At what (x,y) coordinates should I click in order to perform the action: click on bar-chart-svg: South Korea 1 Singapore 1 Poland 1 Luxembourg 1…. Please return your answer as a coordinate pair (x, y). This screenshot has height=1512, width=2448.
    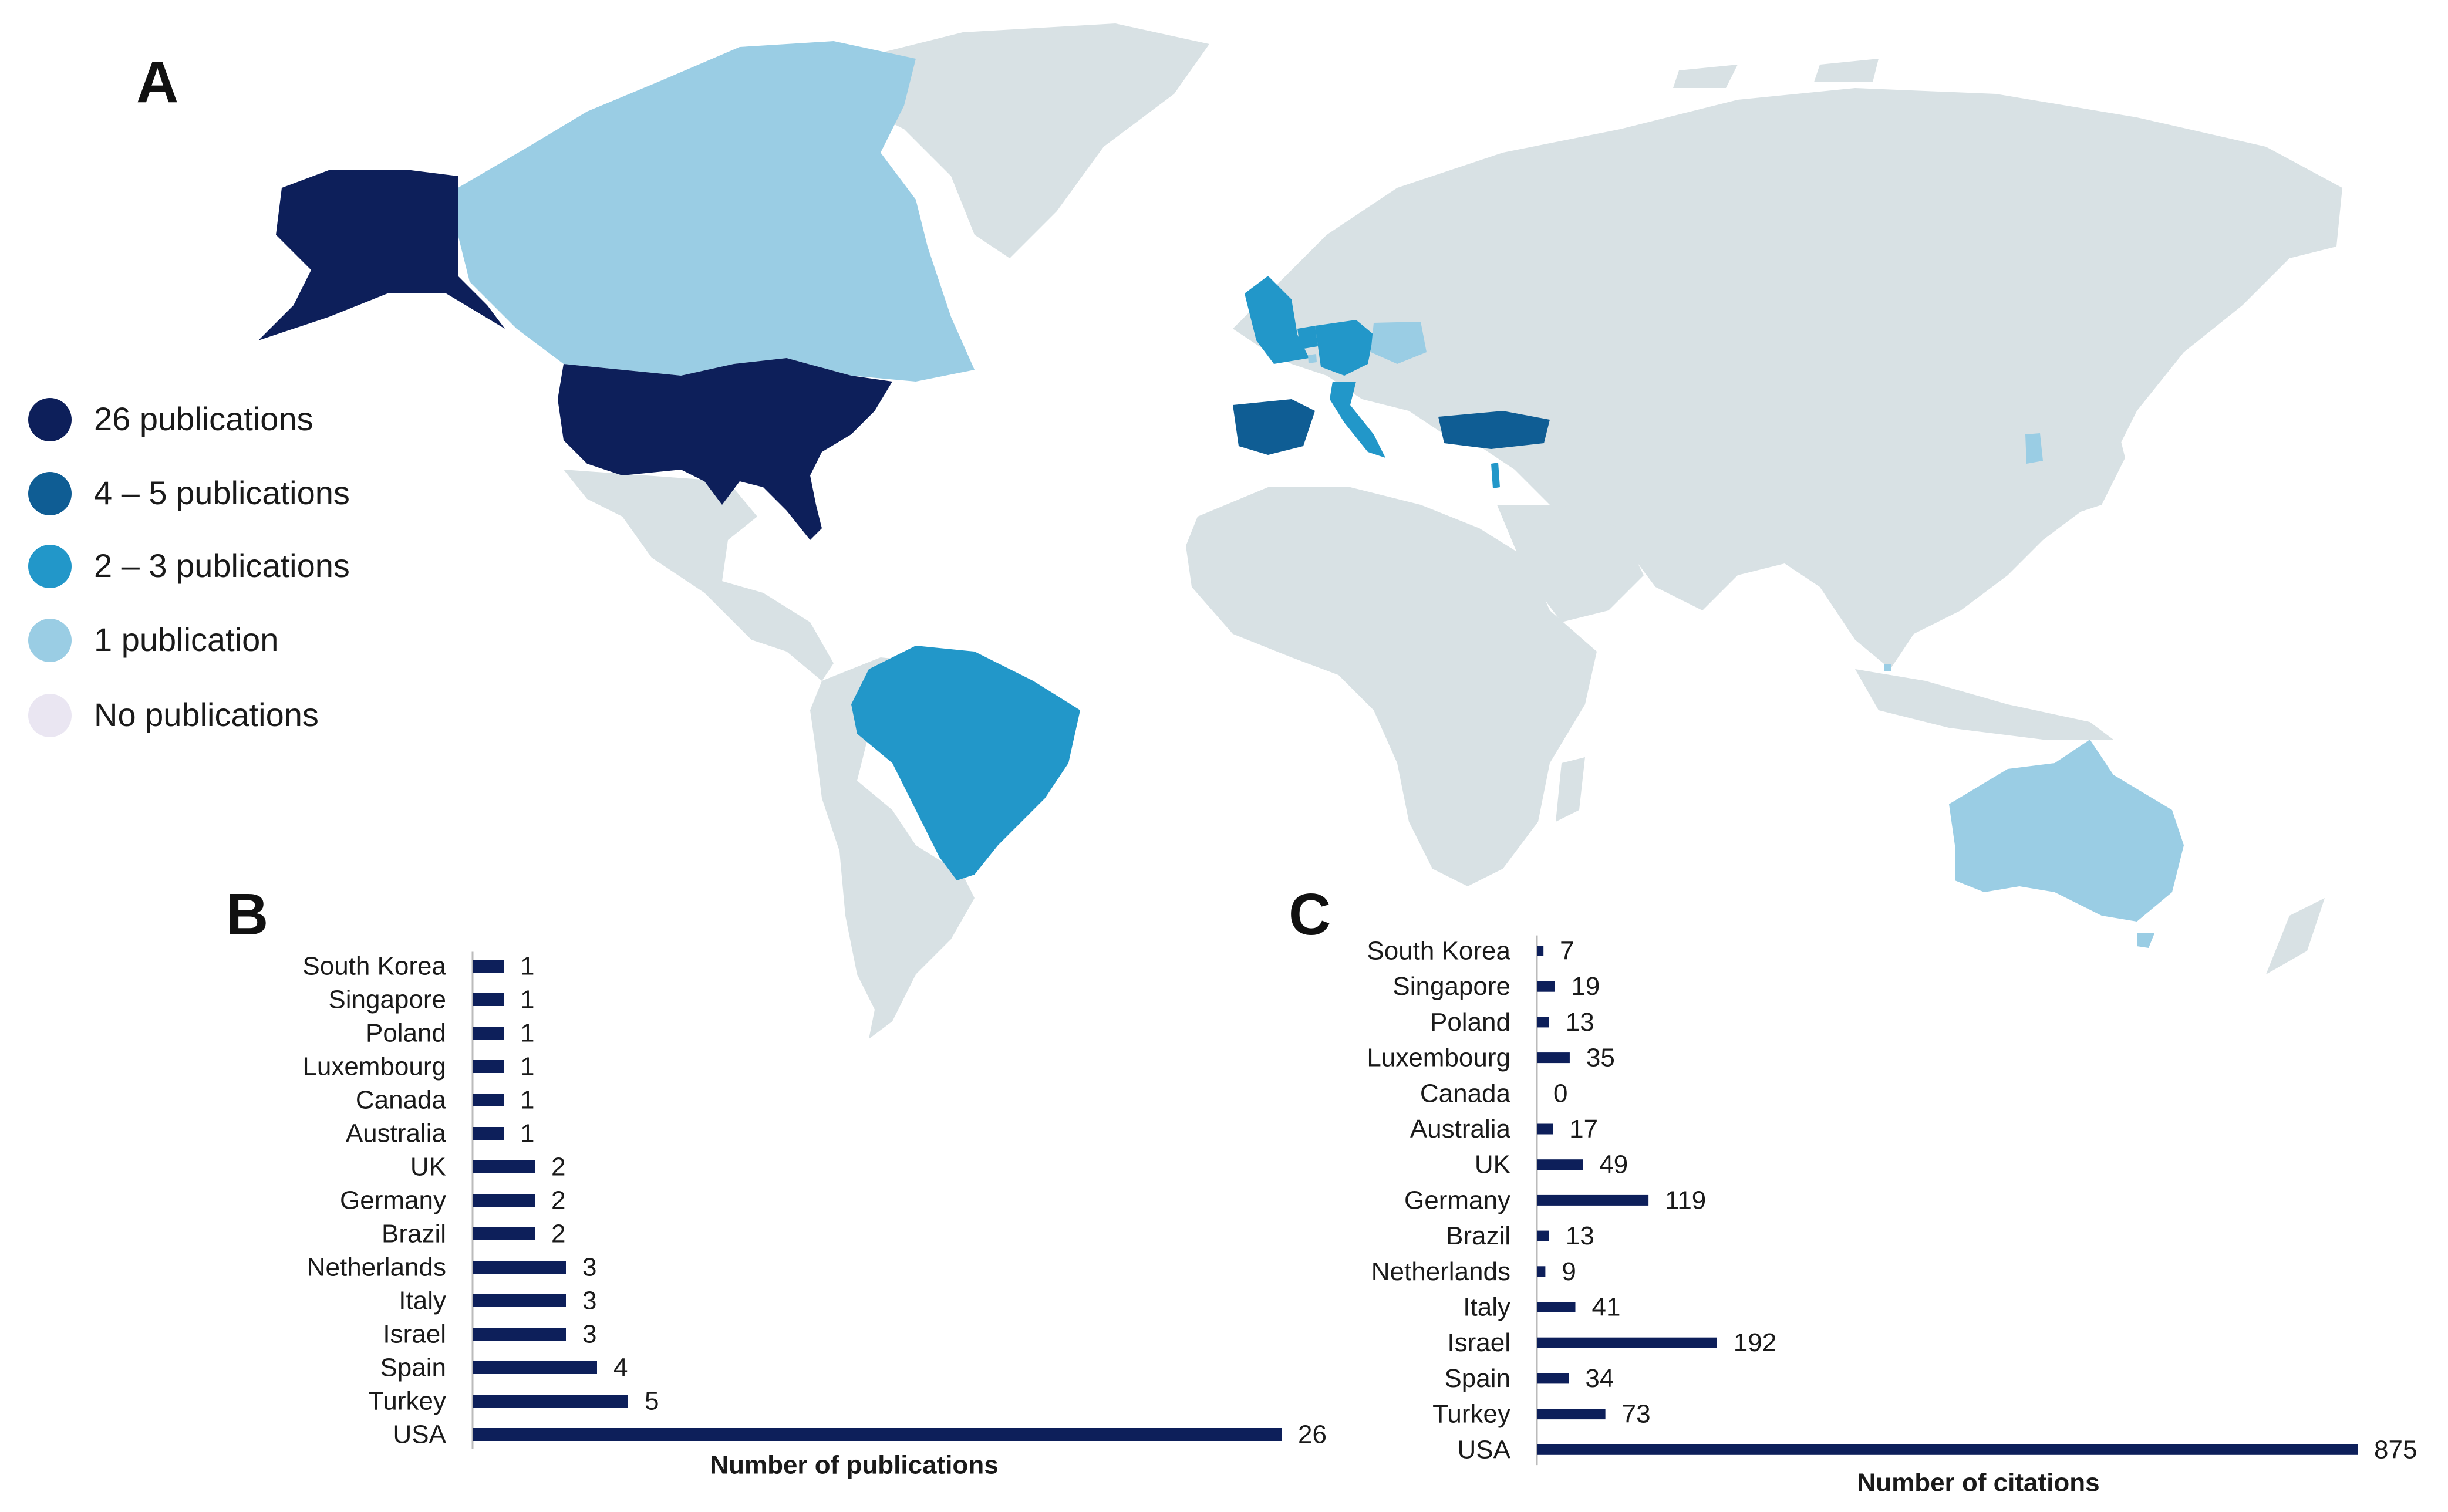
    Looking at the image, I should click on (814, 1215).